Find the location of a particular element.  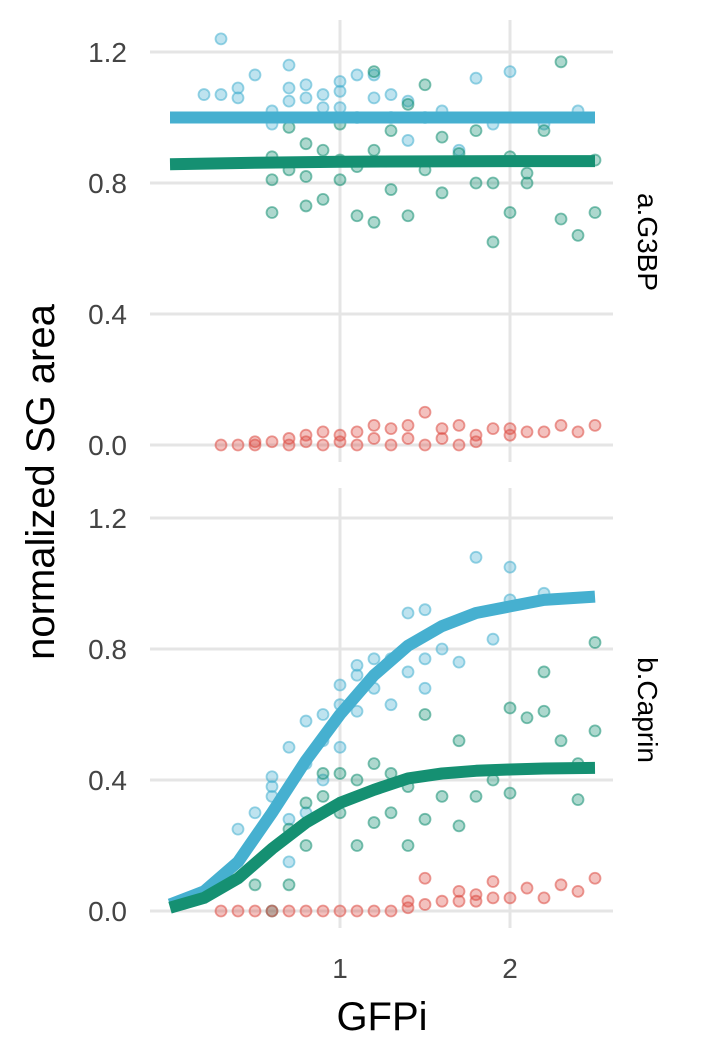

fit-line is located at coordinates (382, 163).